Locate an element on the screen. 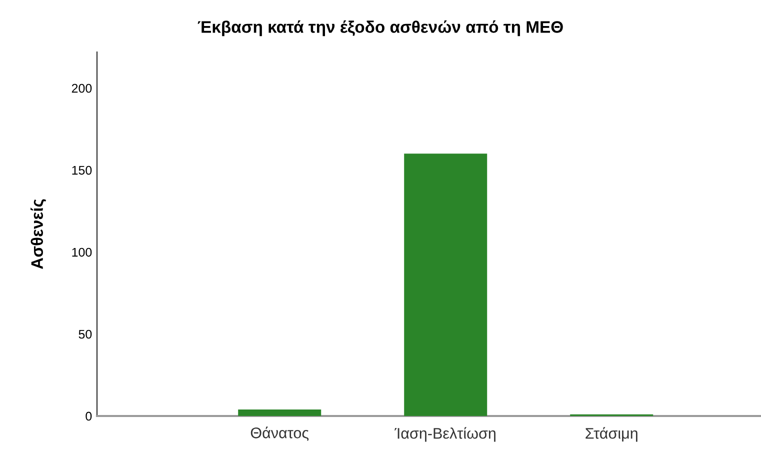 The height and width of the screenshot is (454, 761). x-tick-label: Ίαση-Βελτίωση is located at coordinates (445, 434).